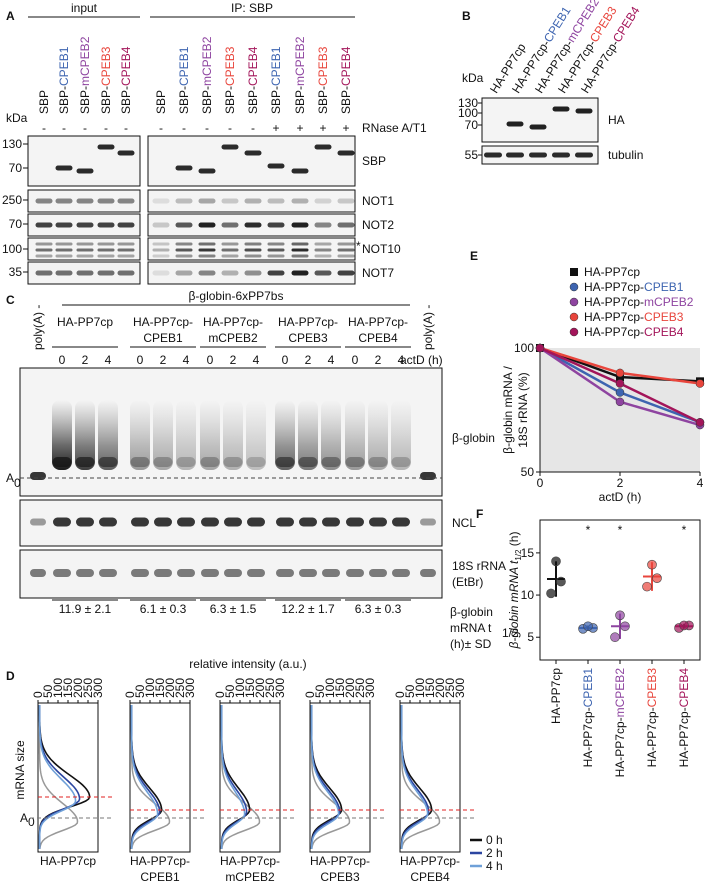 The width and height of the screenshot is (712, 890). I want to click on blot-label: NOT10, so click(381, 249).